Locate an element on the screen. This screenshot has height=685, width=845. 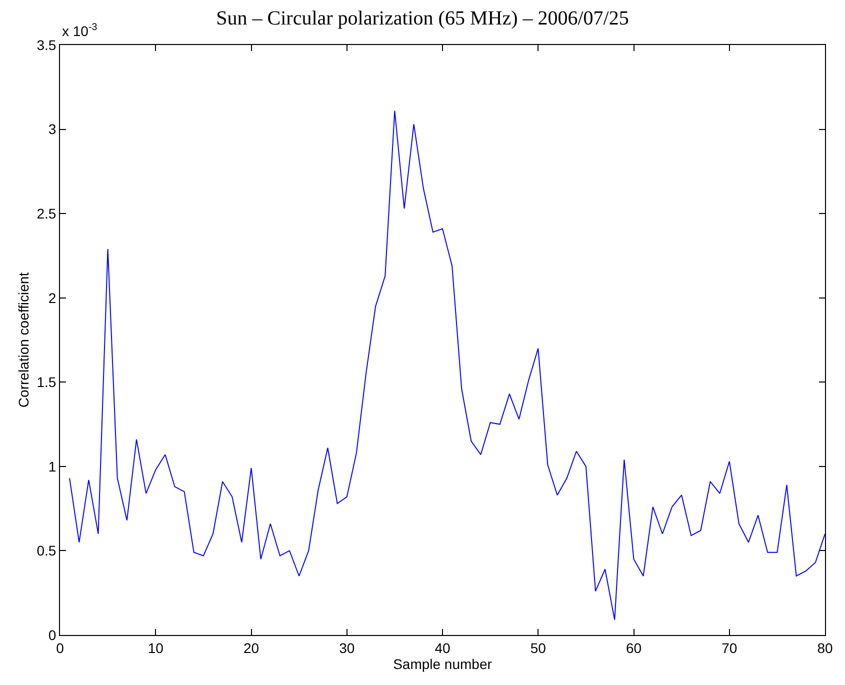
y-tick-label: 3.5 is located at coordinates (46, 44).